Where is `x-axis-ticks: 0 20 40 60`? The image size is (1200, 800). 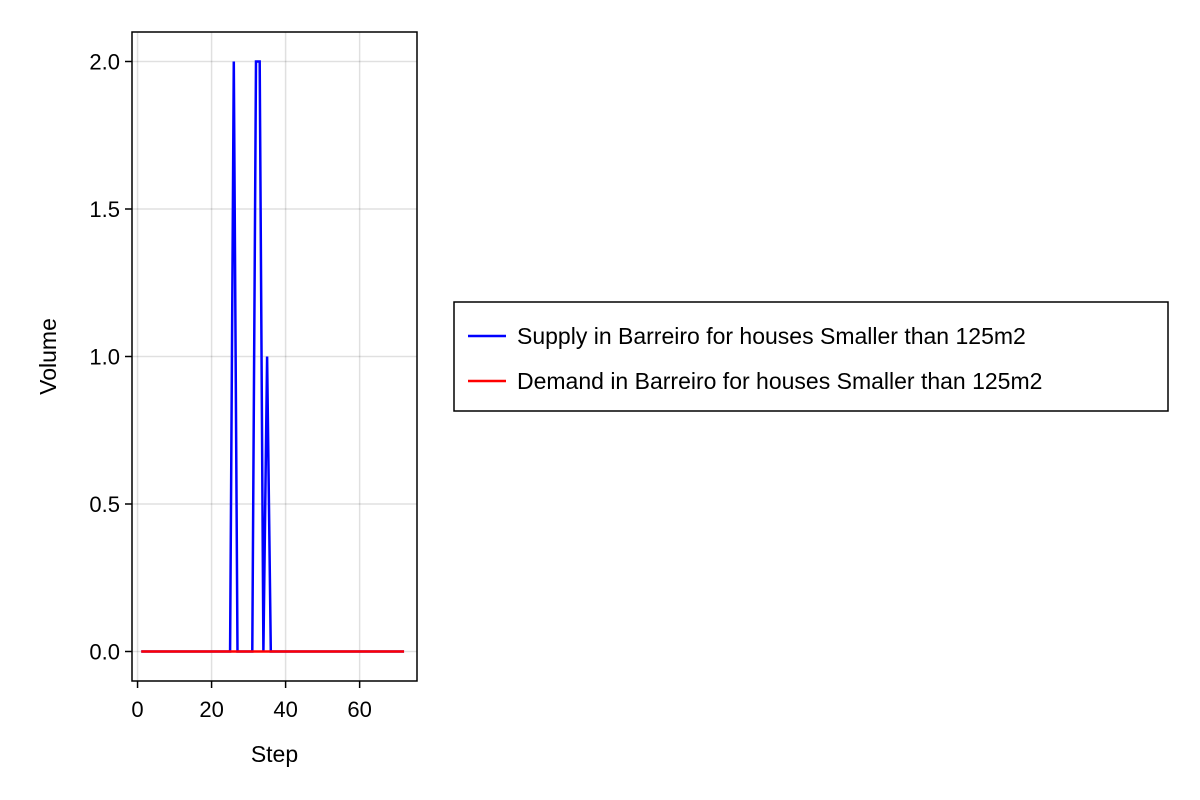
x-axis-ticks: 0 20 40 60 is located at coordinates (251, 701).